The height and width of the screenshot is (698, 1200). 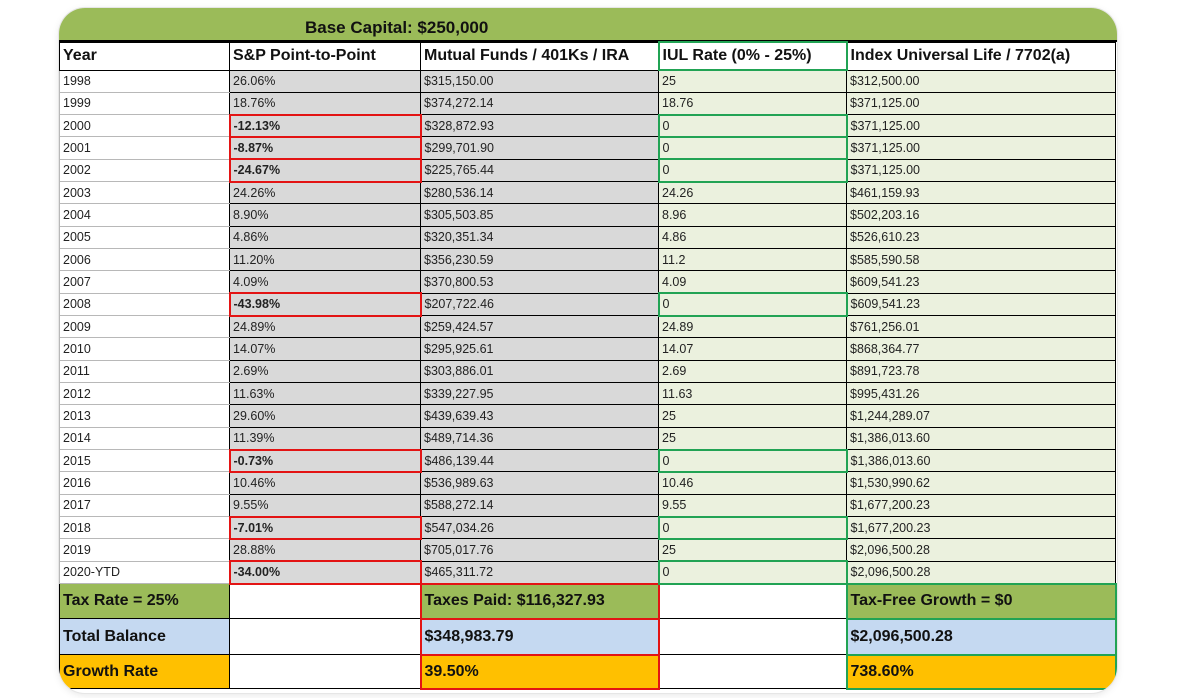 What do you see at coordinates (325, 170) in the screenshot?
I see `sp-return-cell: -24.67%` at bounding box center [325, 170].